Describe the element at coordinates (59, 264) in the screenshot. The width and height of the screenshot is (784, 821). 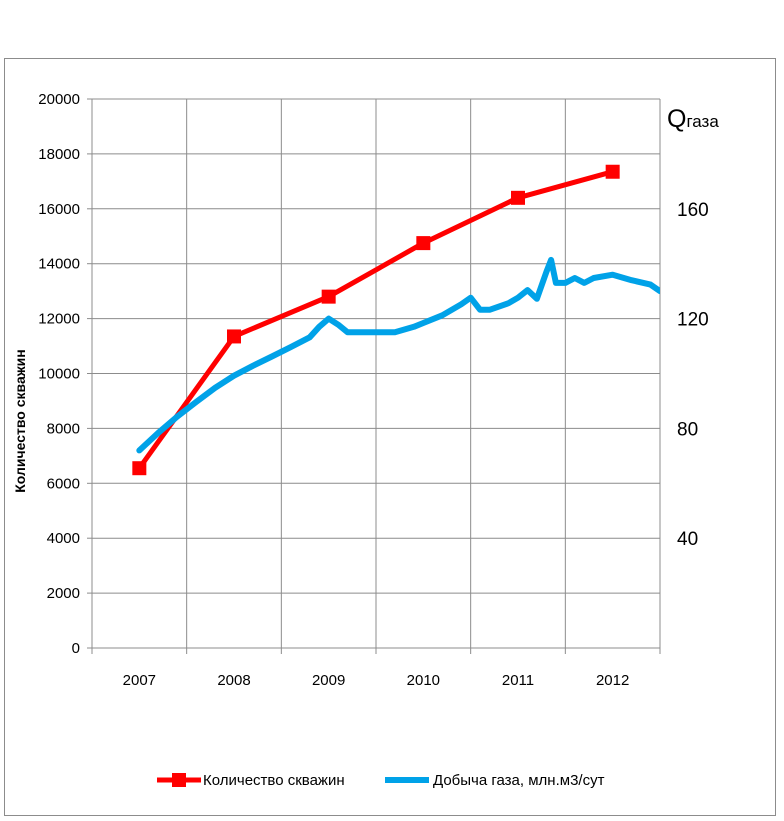
I see `y-tick-label: 14000` at that location.